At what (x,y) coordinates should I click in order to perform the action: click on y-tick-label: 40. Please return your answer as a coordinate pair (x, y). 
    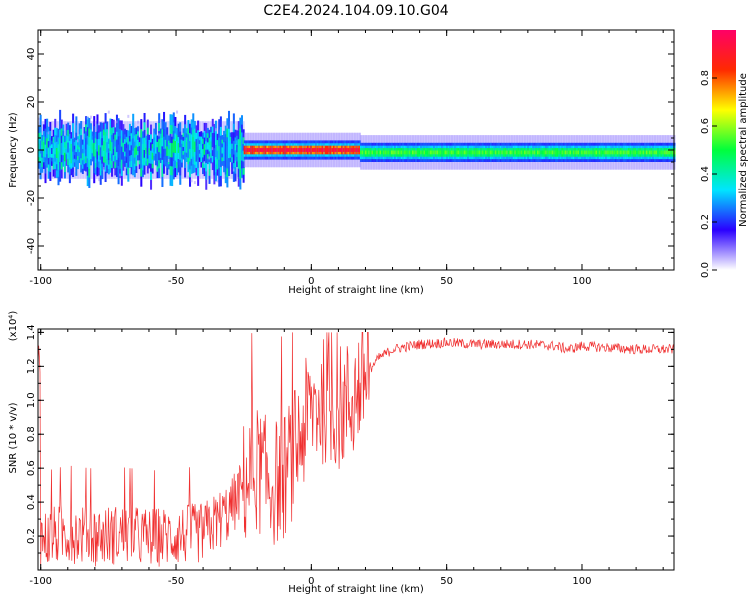
    Looking at the image, I should click on (31, 54).